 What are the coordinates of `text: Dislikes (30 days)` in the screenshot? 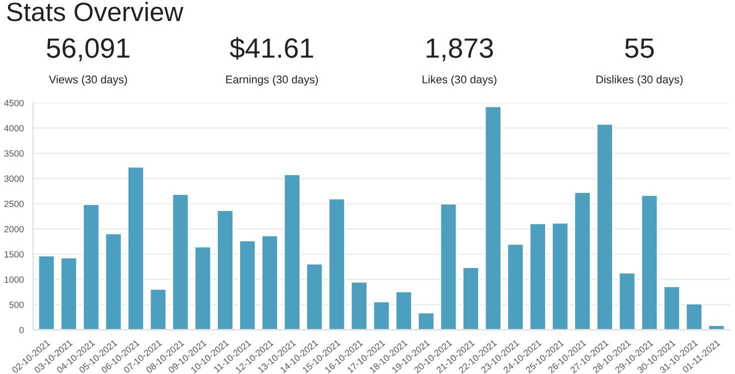 It's located at (639, 80).